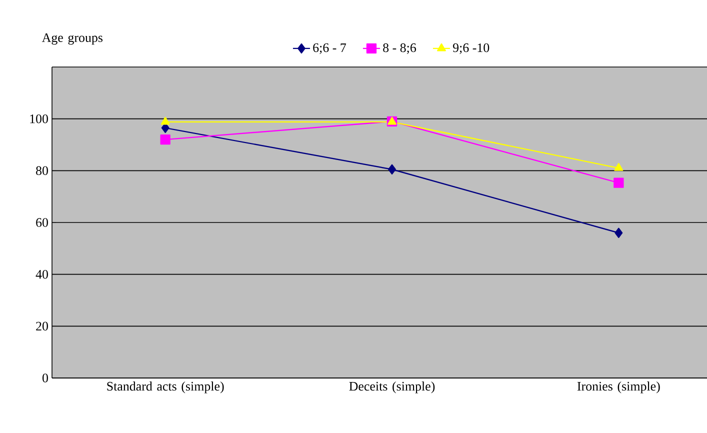 The width and height of the screenshot is (707, 433). I want to click on legend-title: Age groups, so click(72, 39).